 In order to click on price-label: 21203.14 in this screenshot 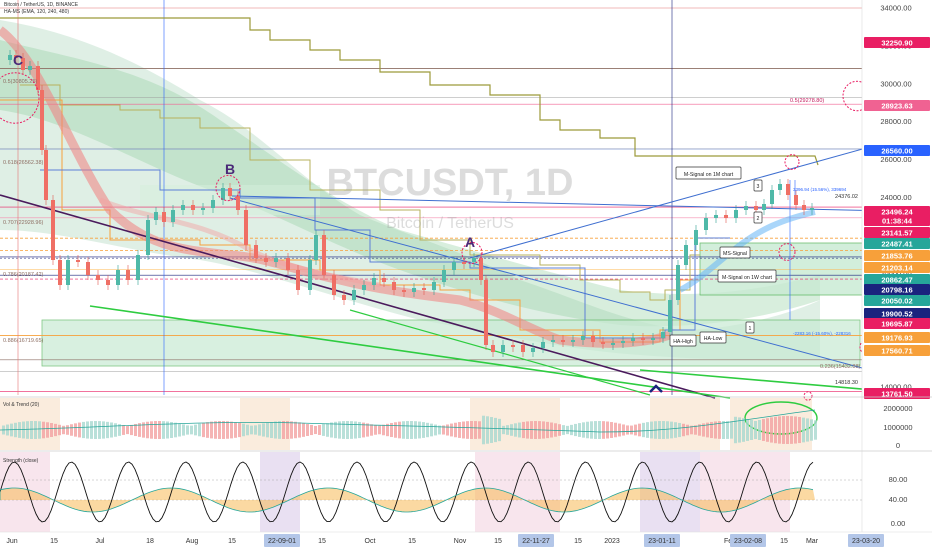, I will do `click(897, 268)`.